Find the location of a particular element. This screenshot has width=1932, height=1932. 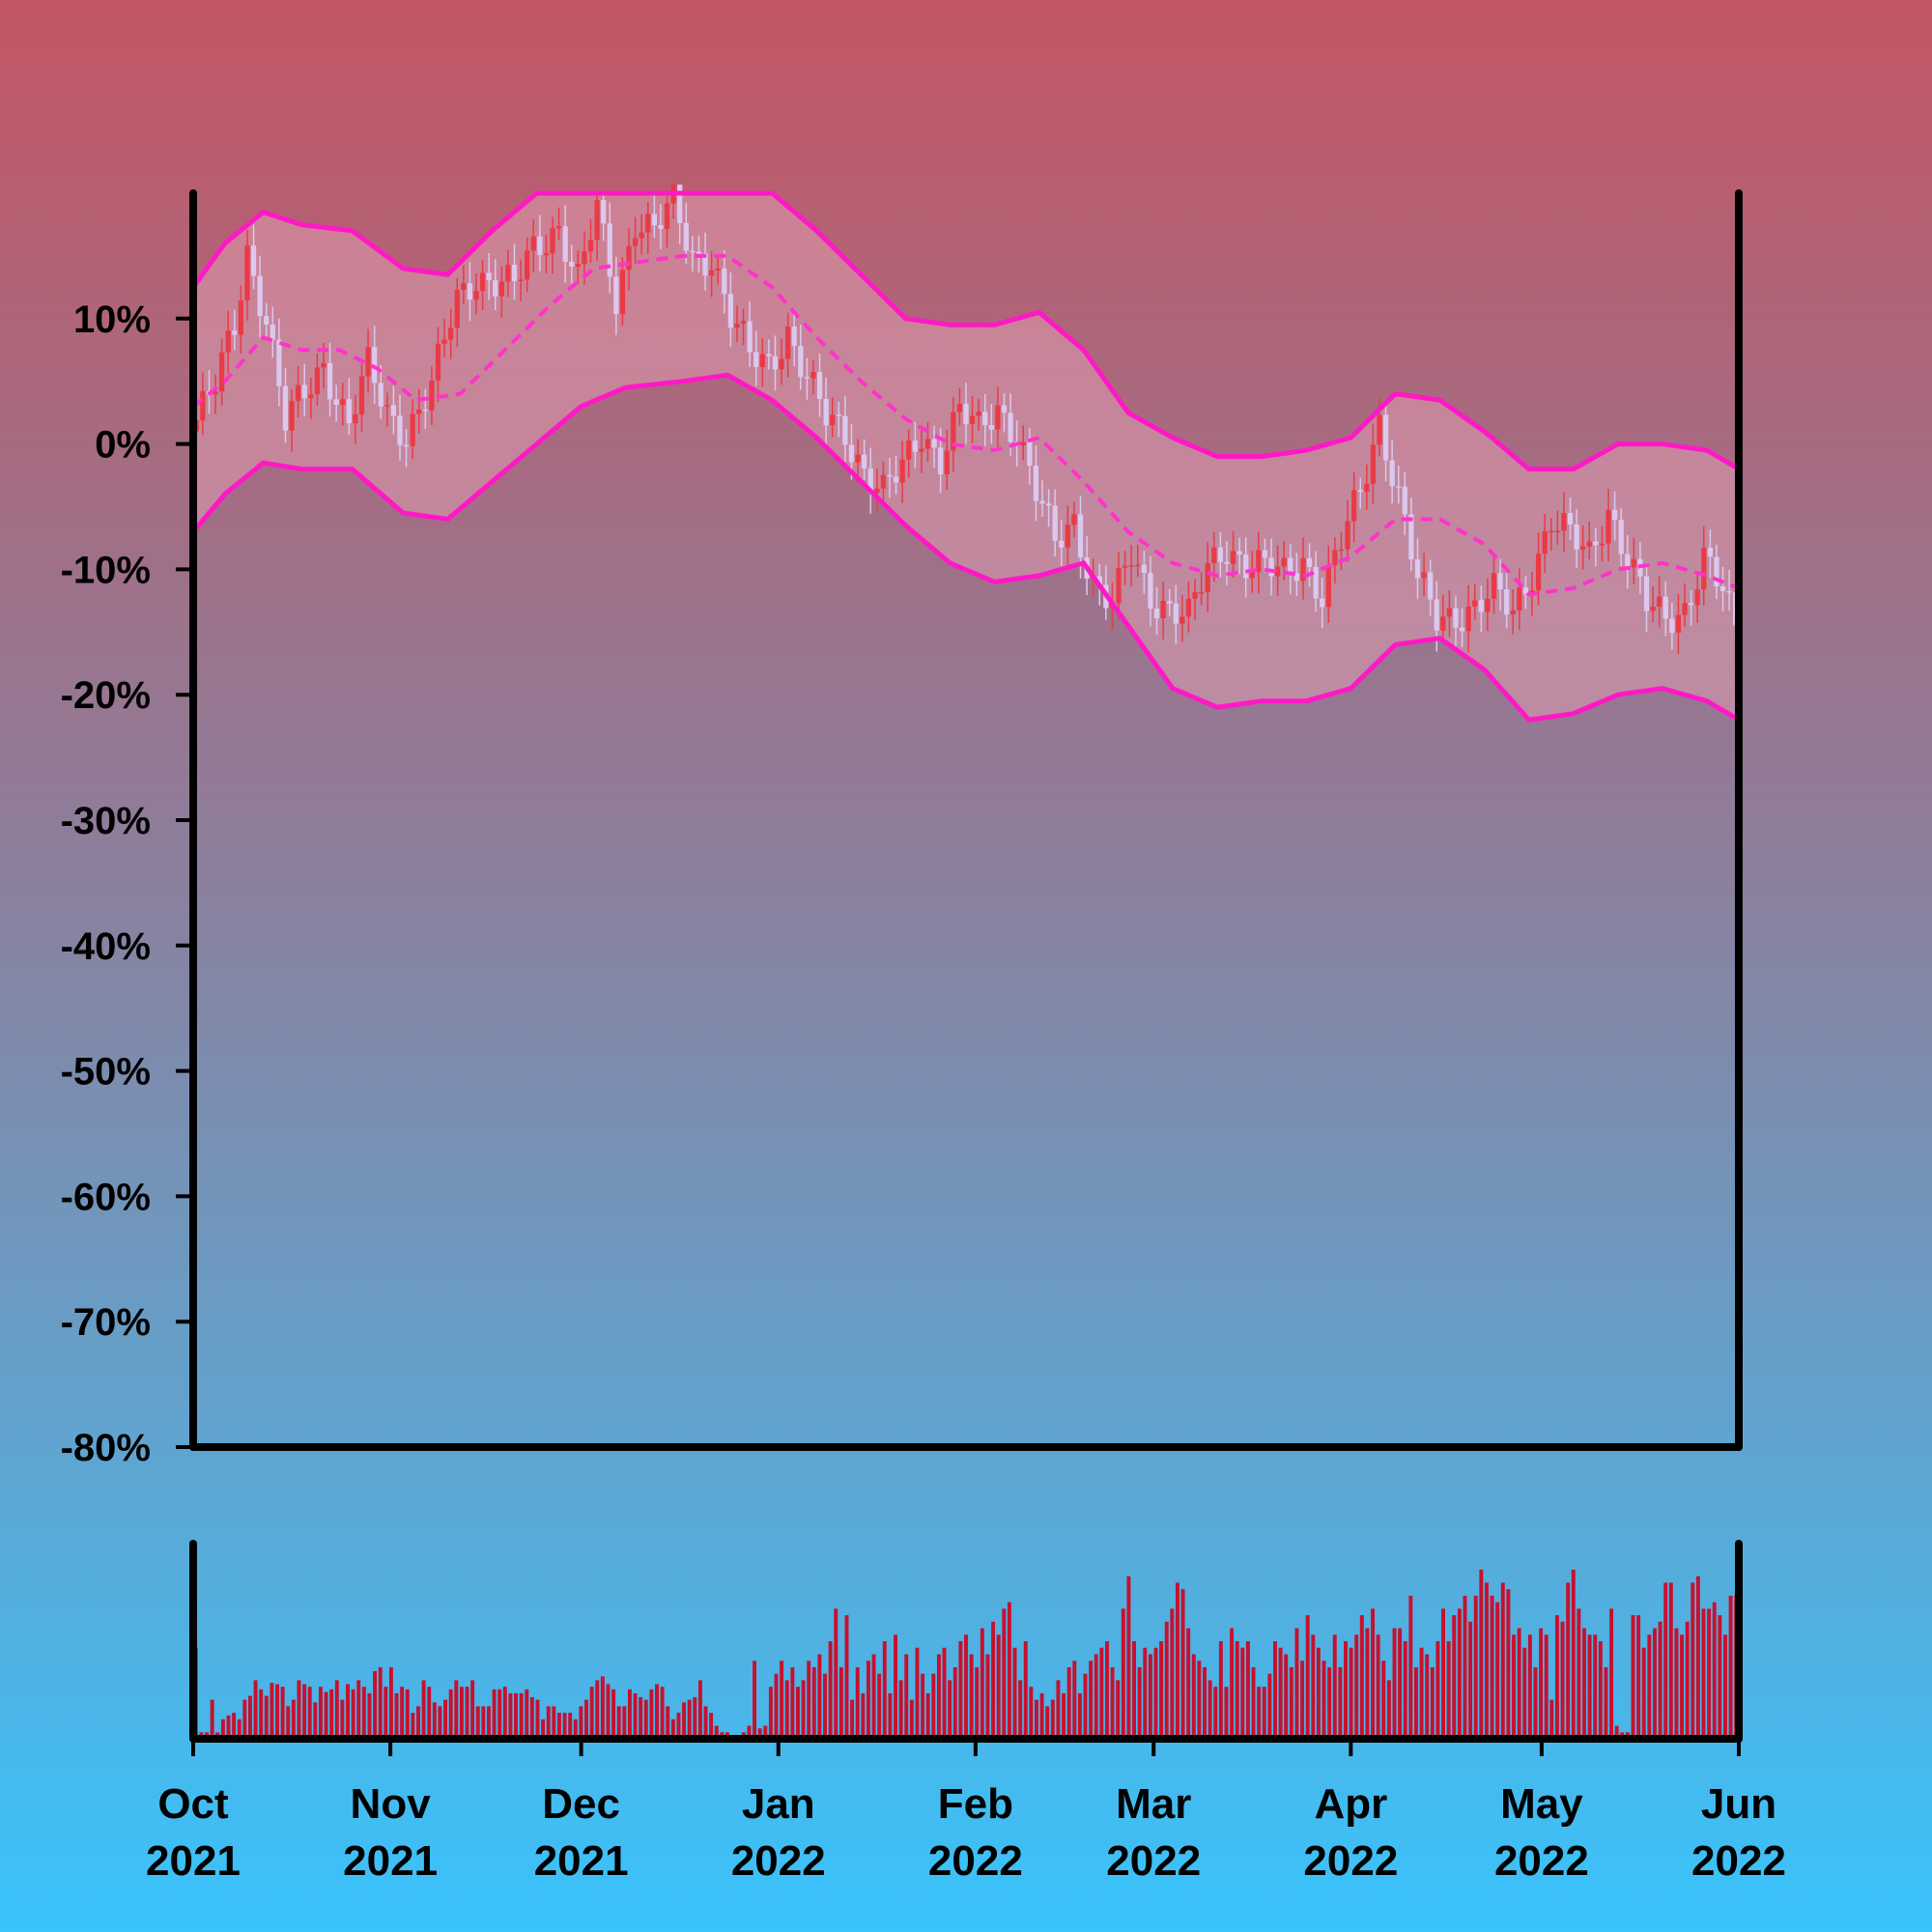

y-tick-label: -40% is located at coordinates (106, 946).